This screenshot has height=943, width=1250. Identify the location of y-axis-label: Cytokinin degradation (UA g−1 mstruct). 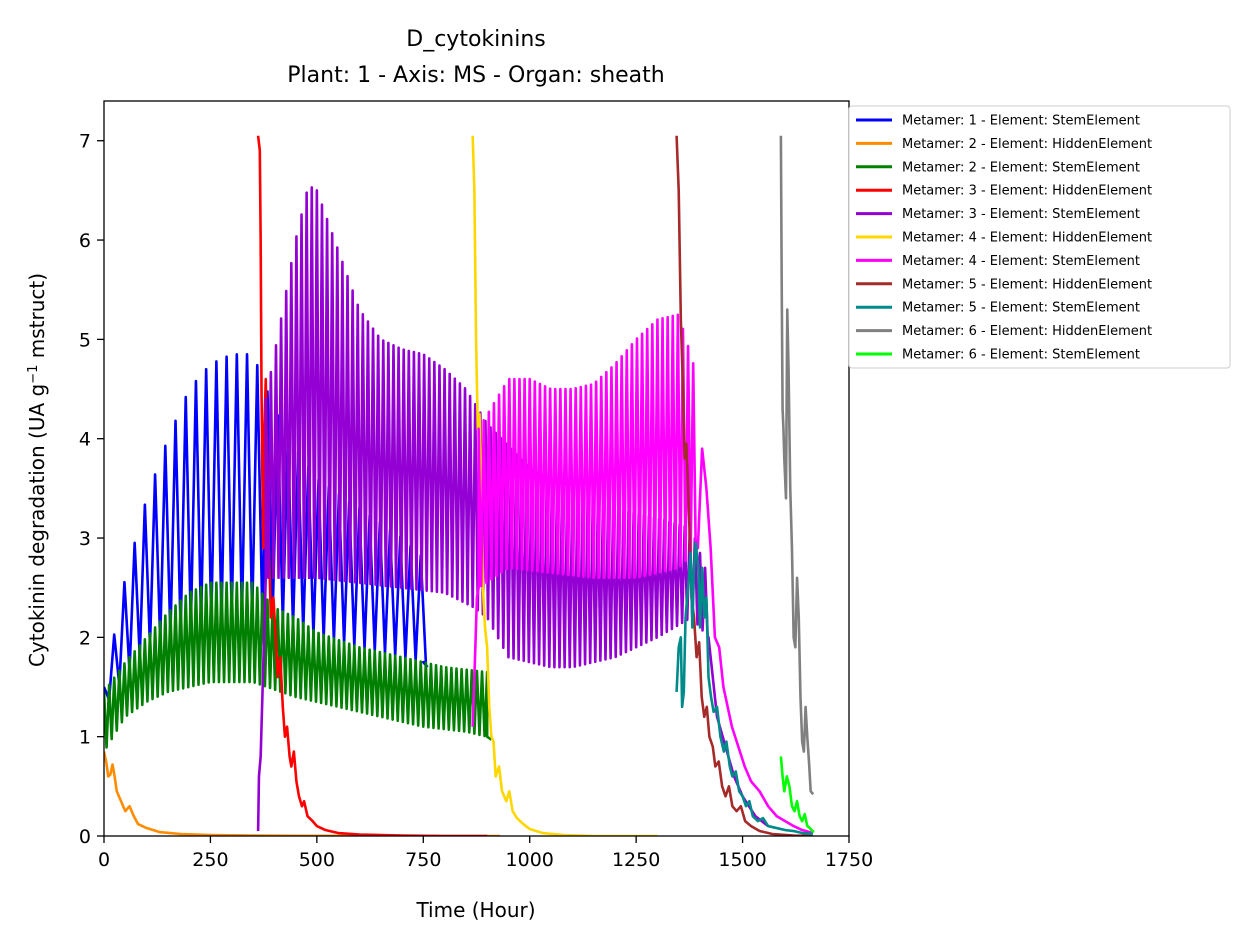
(37, 470).